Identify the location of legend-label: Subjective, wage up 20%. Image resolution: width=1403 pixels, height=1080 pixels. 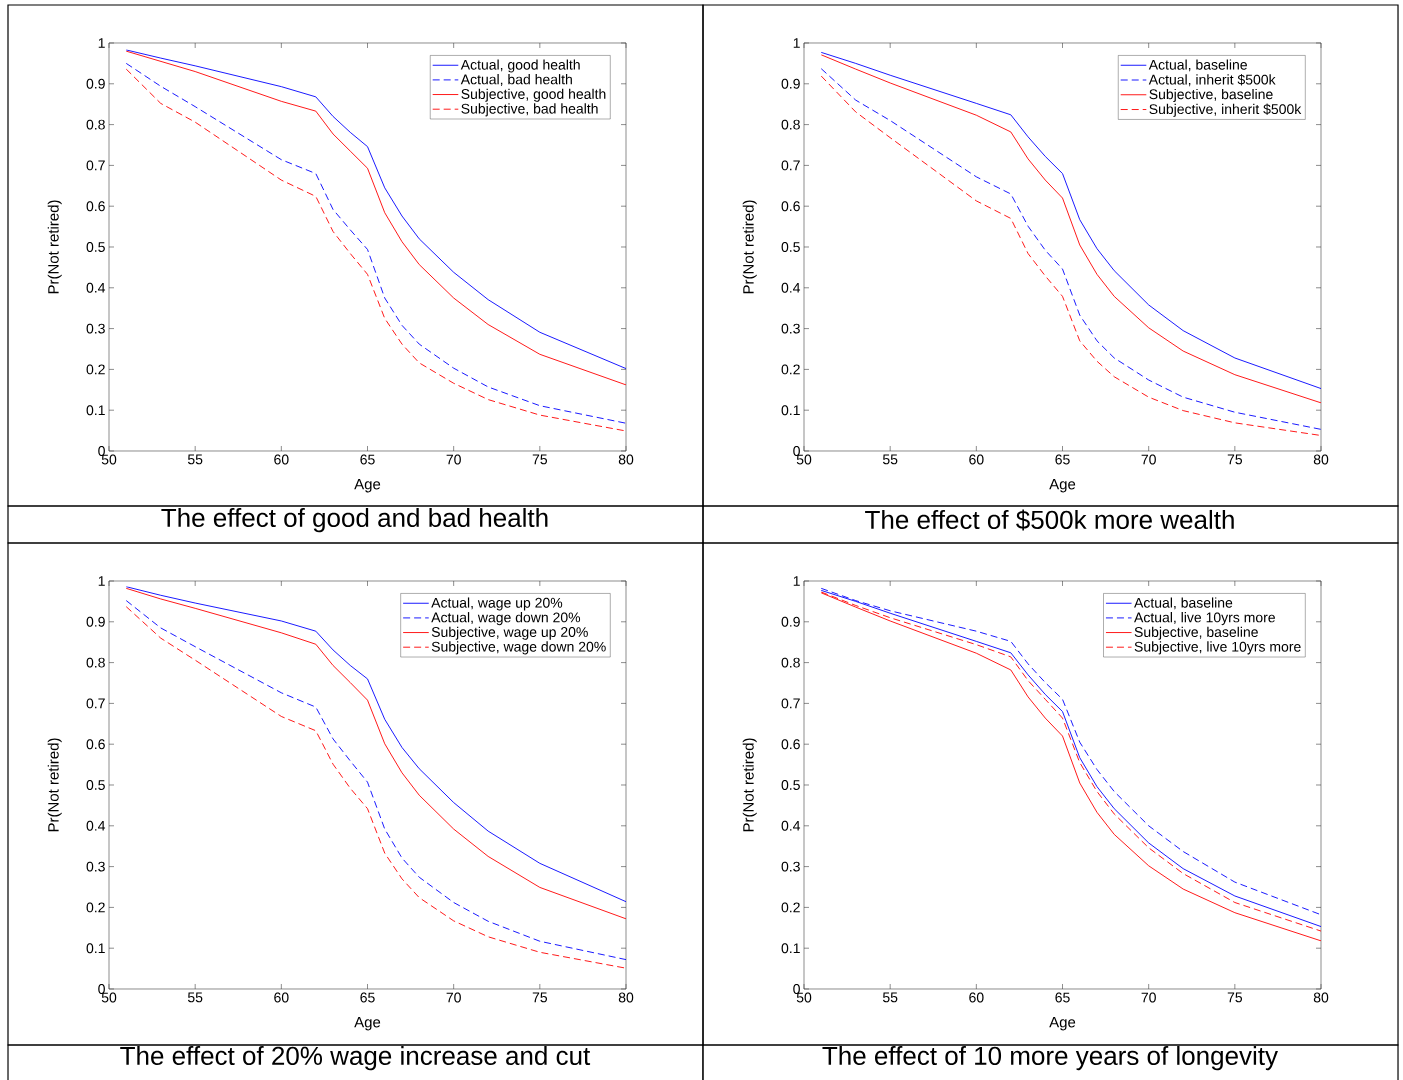
(509, 633).